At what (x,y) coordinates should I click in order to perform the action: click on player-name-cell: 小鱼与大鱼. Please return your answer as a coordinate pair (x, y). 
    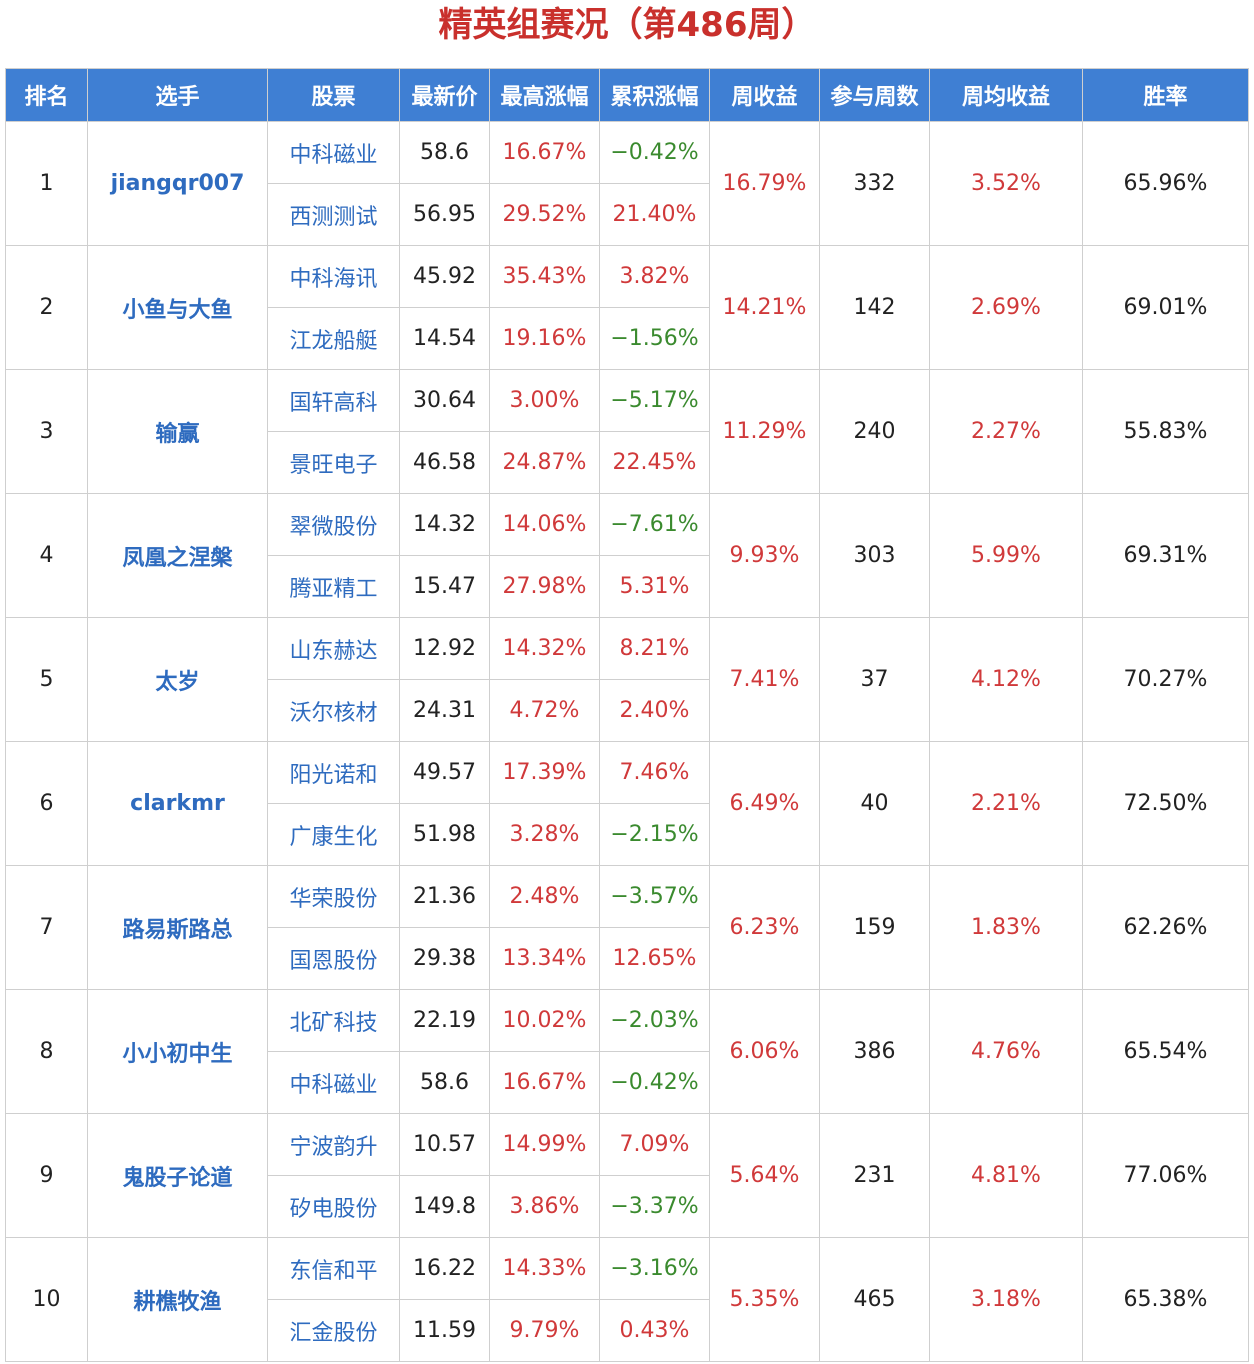
    Looking at the image, I should click on (177, 307).